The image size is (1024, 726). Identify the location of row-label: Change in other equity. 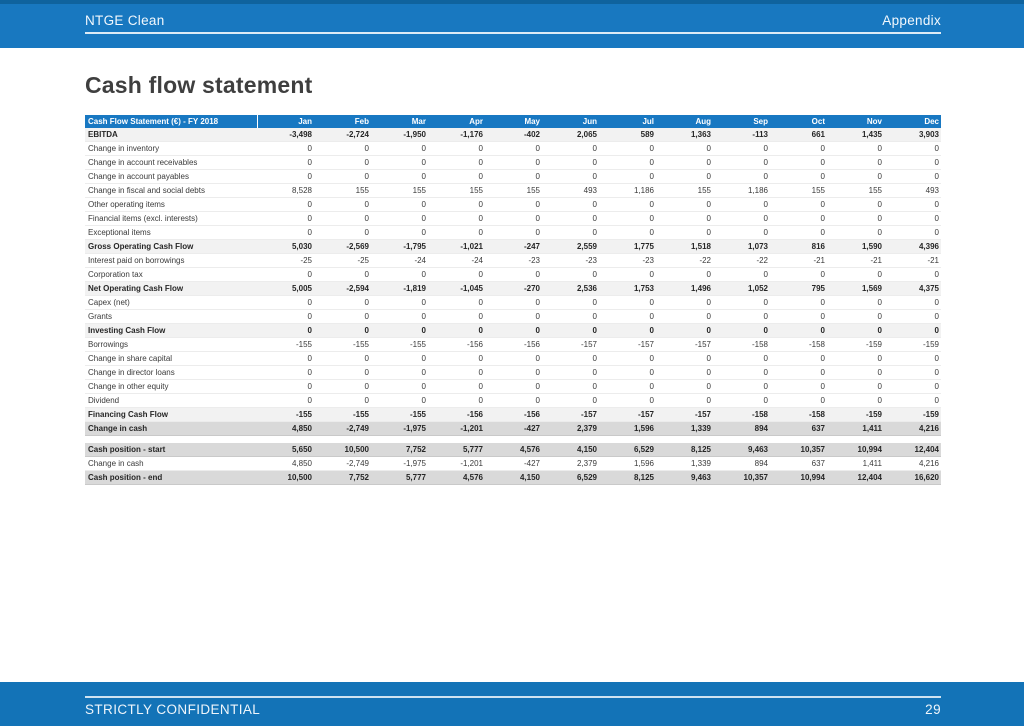
(171, 386).